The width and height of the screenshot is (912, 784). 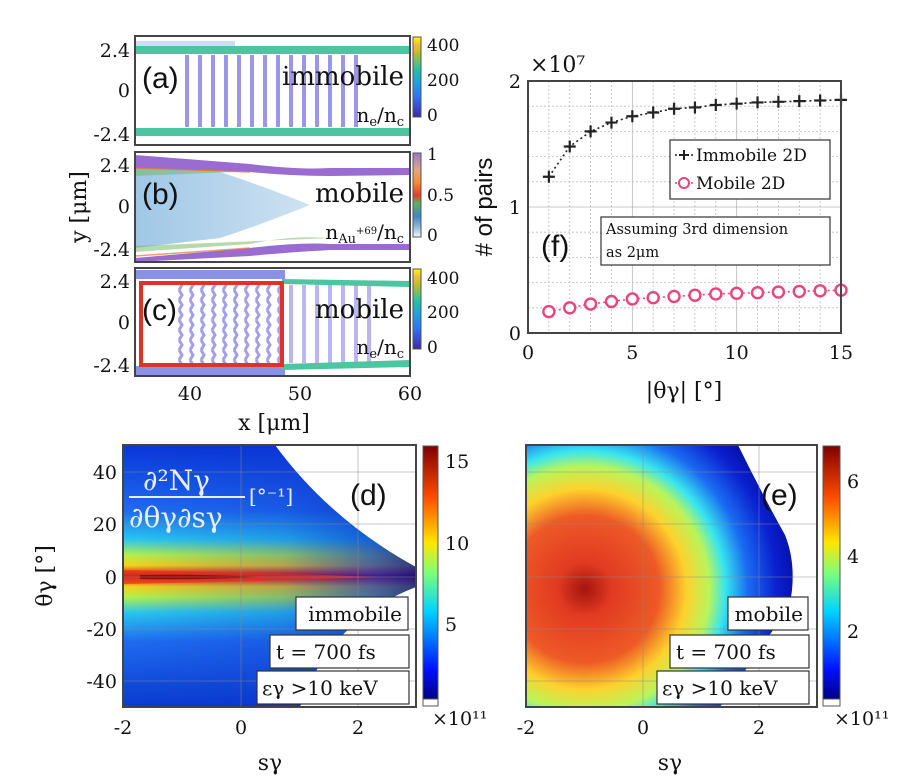 What do you see at coordinates (359, 194) in the screenshot?
I see `panel-b-label: mobile` at bounding box center [359, 194].